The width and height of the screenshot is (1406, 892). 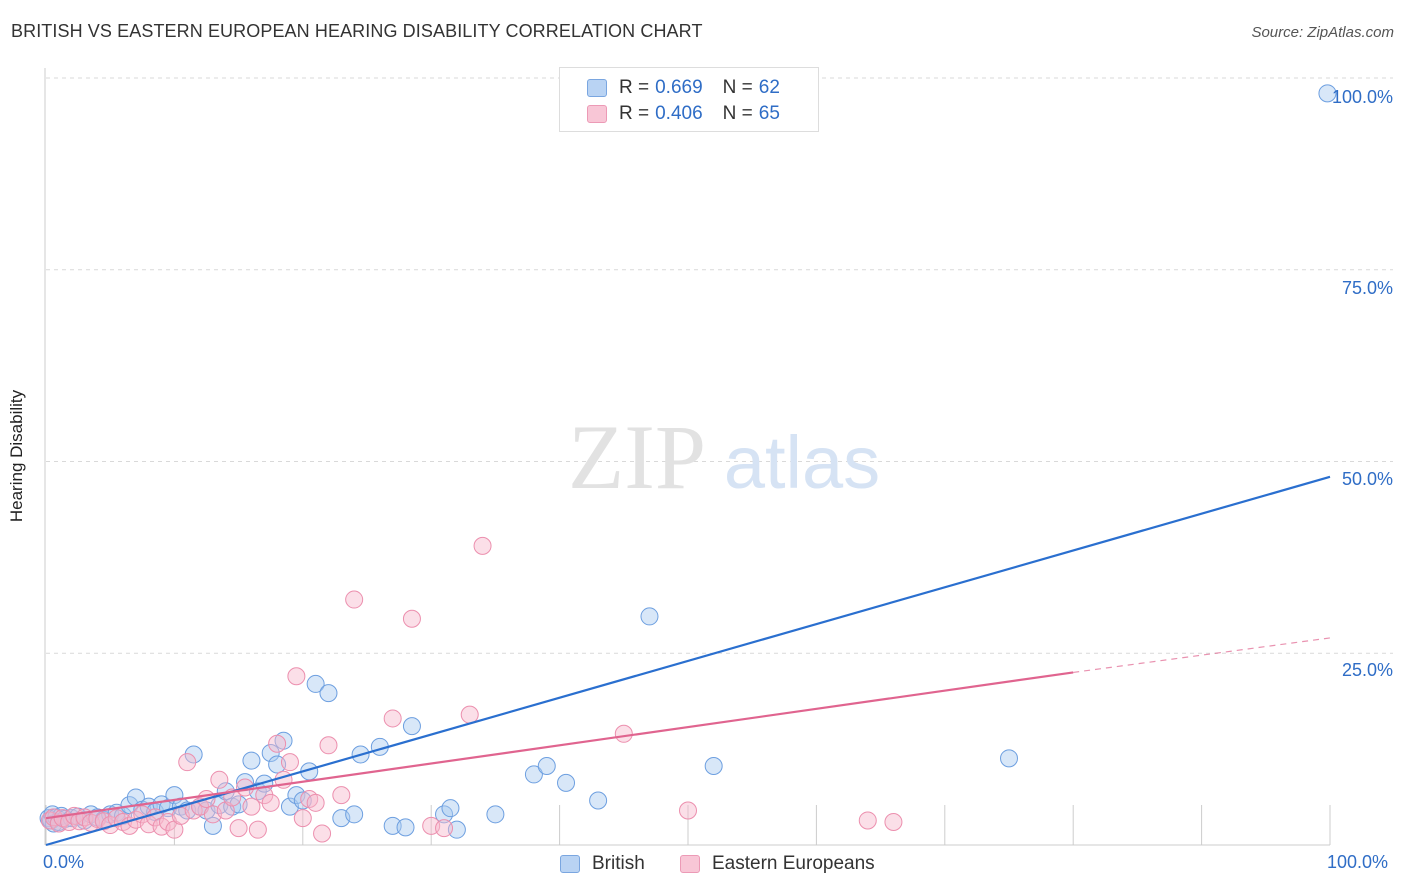 What do you see at coordinates (16, 456) in the screenshot?
I see `y-axis-label: Hearing Disability` at bounding box center [16, 456].